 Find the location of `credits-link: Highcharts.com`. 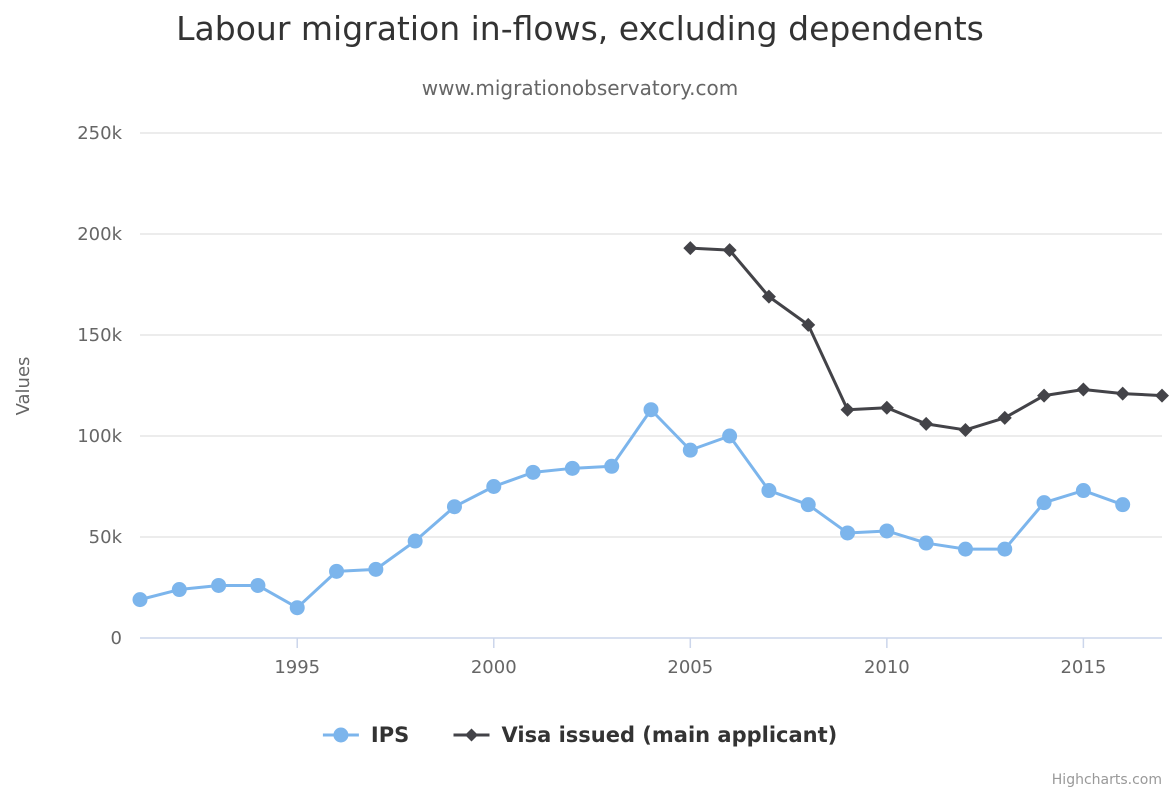

credits-link: Highcharts.com is located at coordinates (1107, 780).